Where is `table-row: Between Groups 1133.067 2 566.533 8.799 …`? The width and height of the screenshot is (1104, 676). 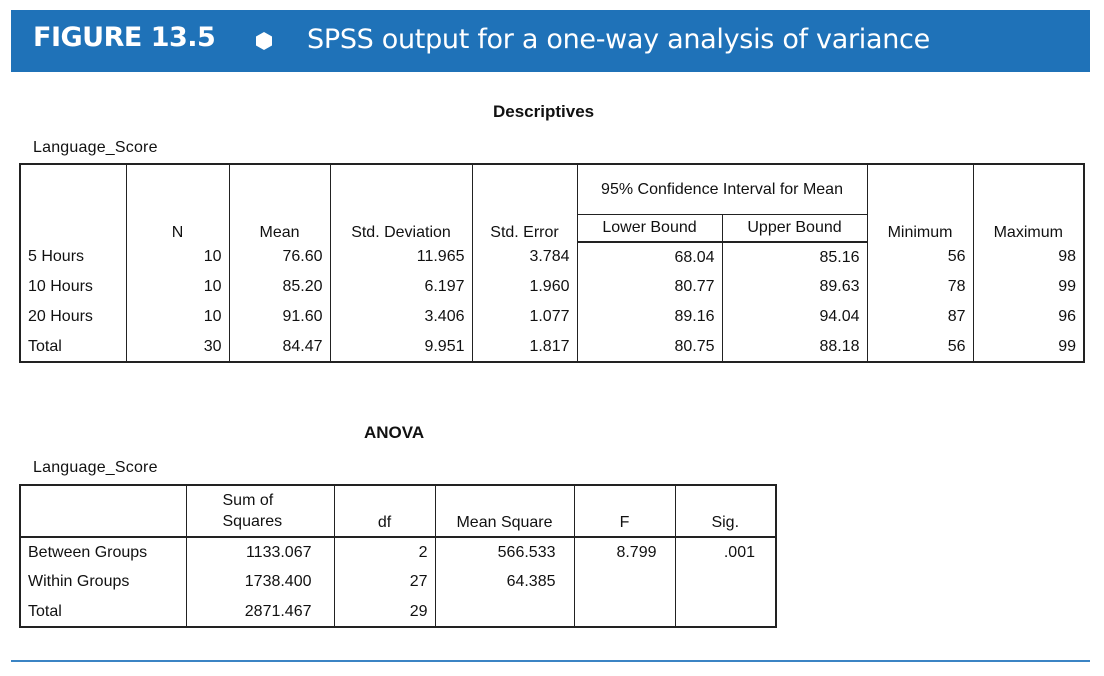
table-row: Between Groups 1133.067 2 566.533 8.799 … is located at coordinates (398, 552).